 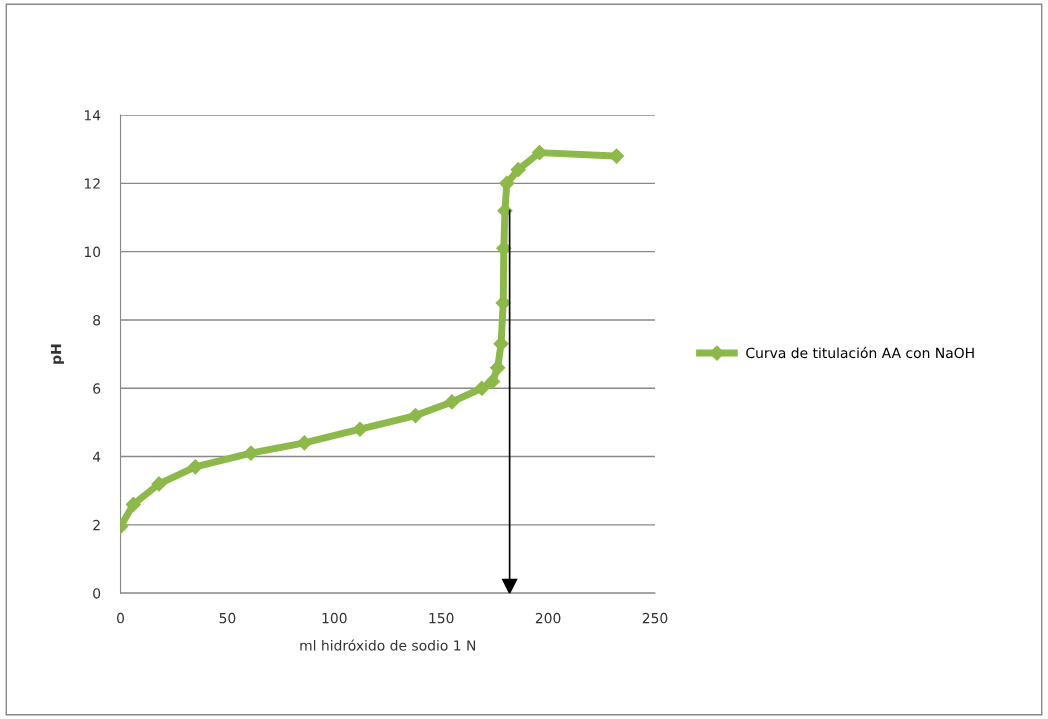 What do you see at coordinates (548, 618) in the screenshot?
I see `x-tick-label: 200` at bounding box center [548, 618].